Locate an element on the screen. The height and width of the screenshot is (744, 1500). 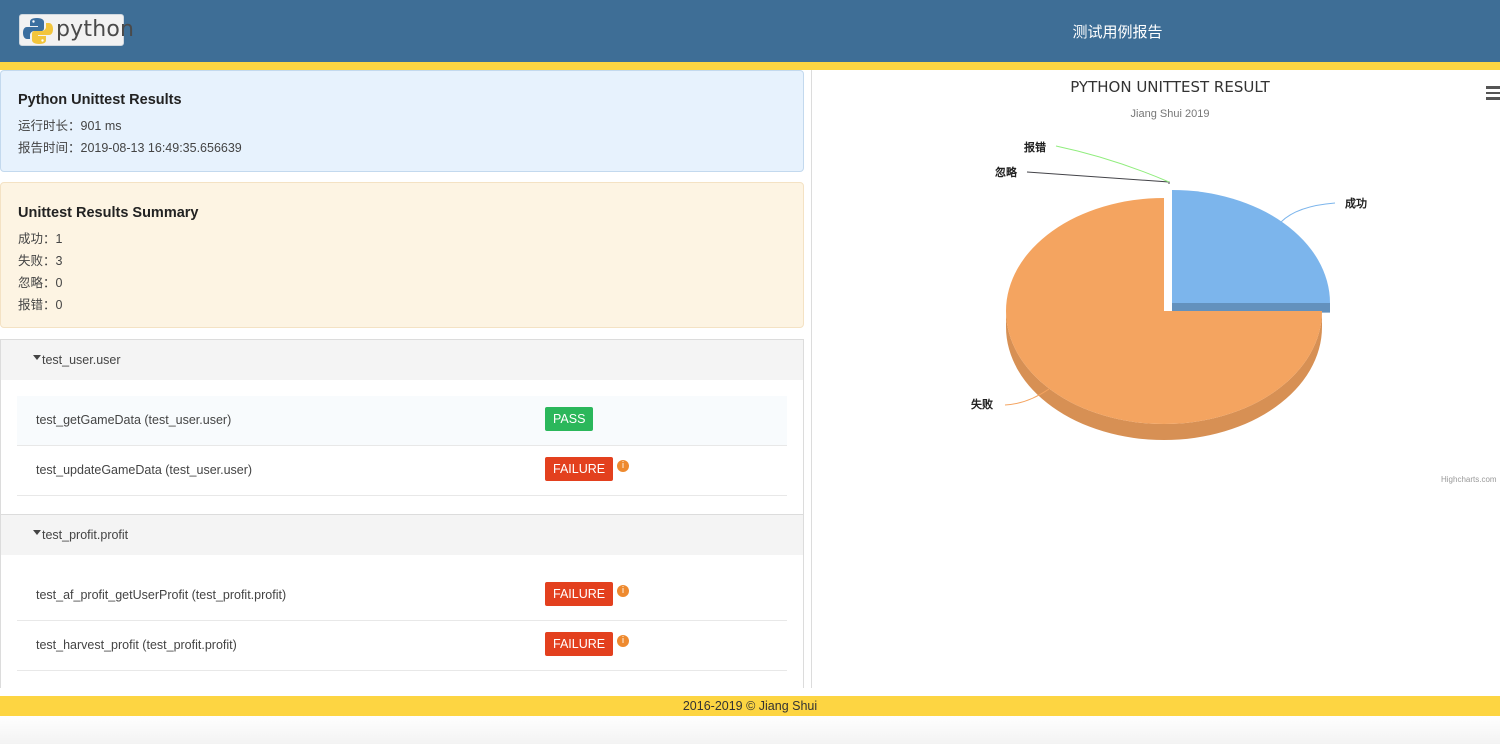
python-snake-icon is located at coordinates (38, 31).